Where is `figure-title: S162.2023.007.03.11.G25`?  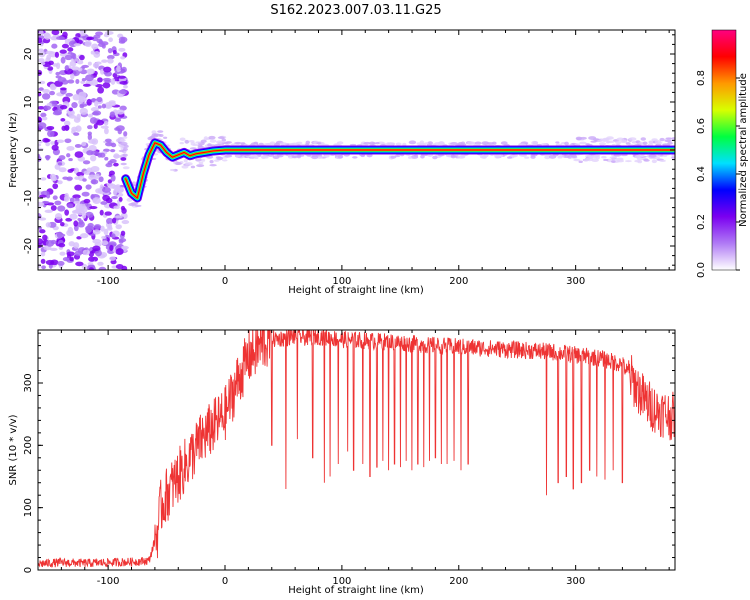 figure-title: S162.2023.007.03.11.G25 is located at coordinates (355, 10).